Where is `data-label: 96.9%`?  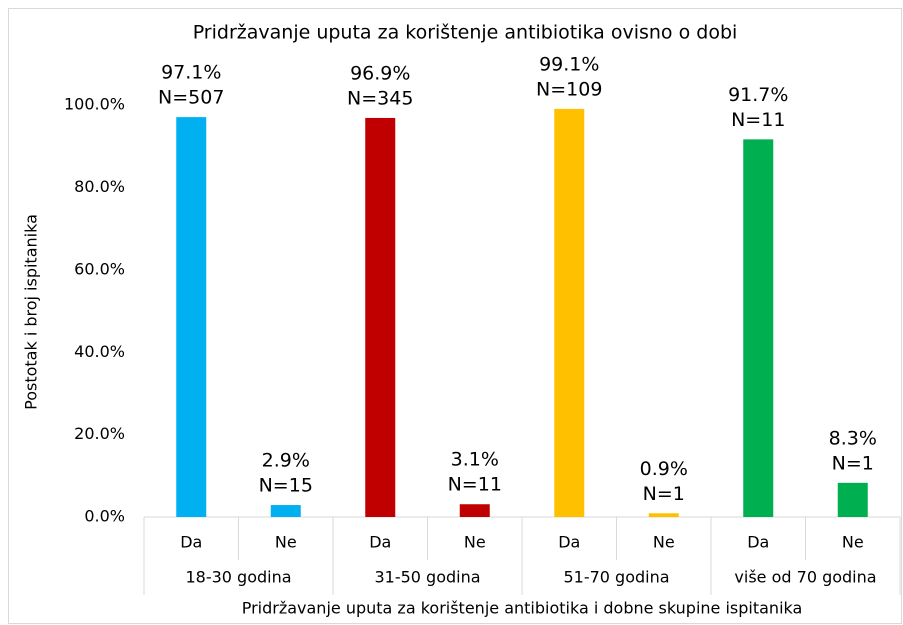
data-label: 96.9% is located at coordinates (380, 73).